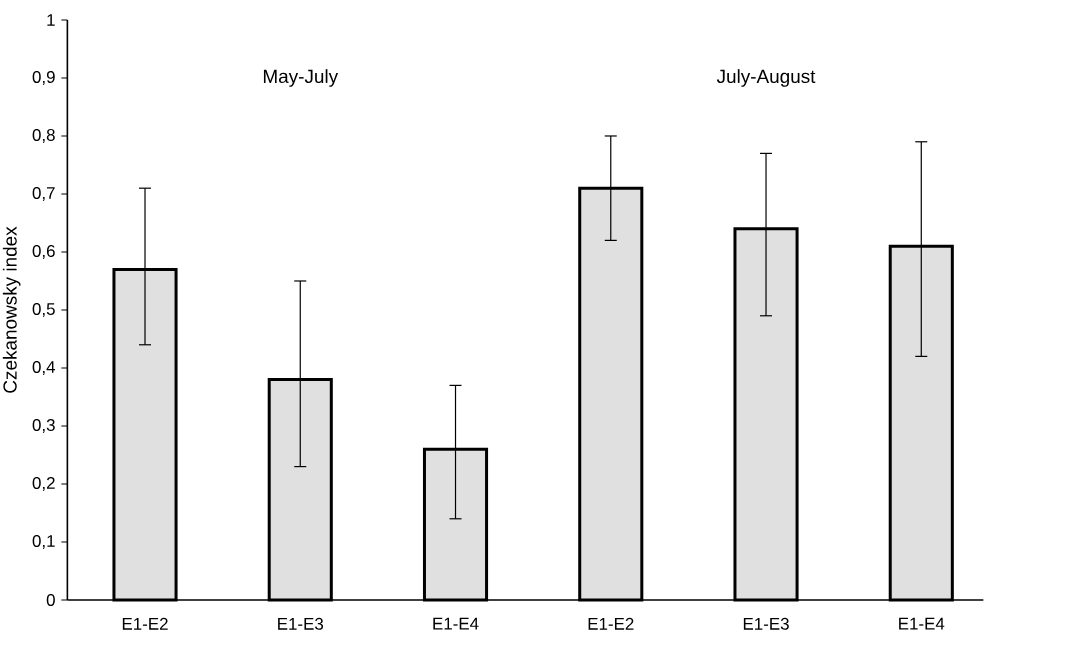 The height and width of the screenshot is (662, 1066). What do you see at coordinates (766, 78) in the screenshot?
I see `annotation: July-August` at bounding box center [766, 78].